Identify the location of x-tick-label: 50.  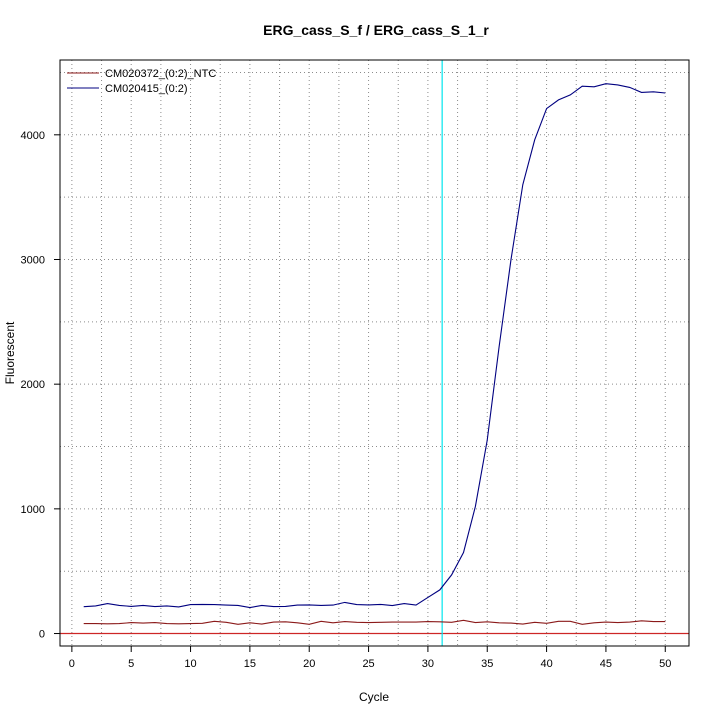
(665, 664).